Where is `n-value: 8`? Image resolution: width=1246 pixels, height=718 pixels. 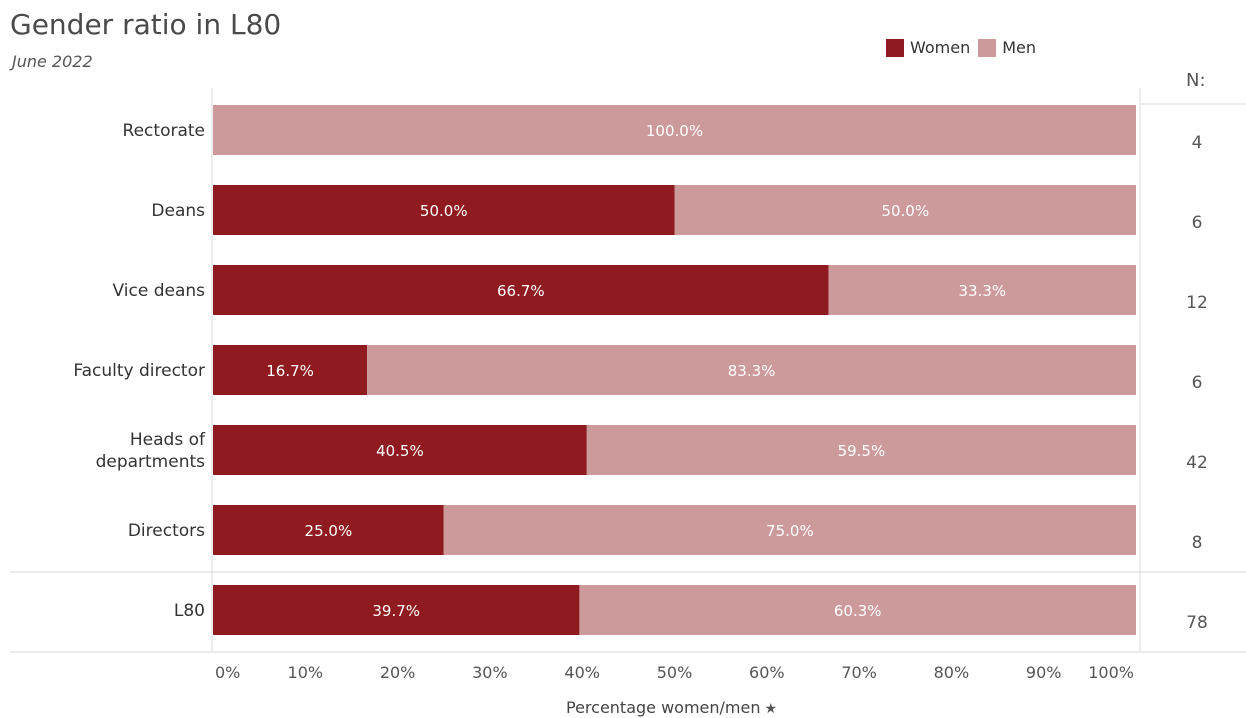
n-value: 8 is located at coordinates (1197, 543).